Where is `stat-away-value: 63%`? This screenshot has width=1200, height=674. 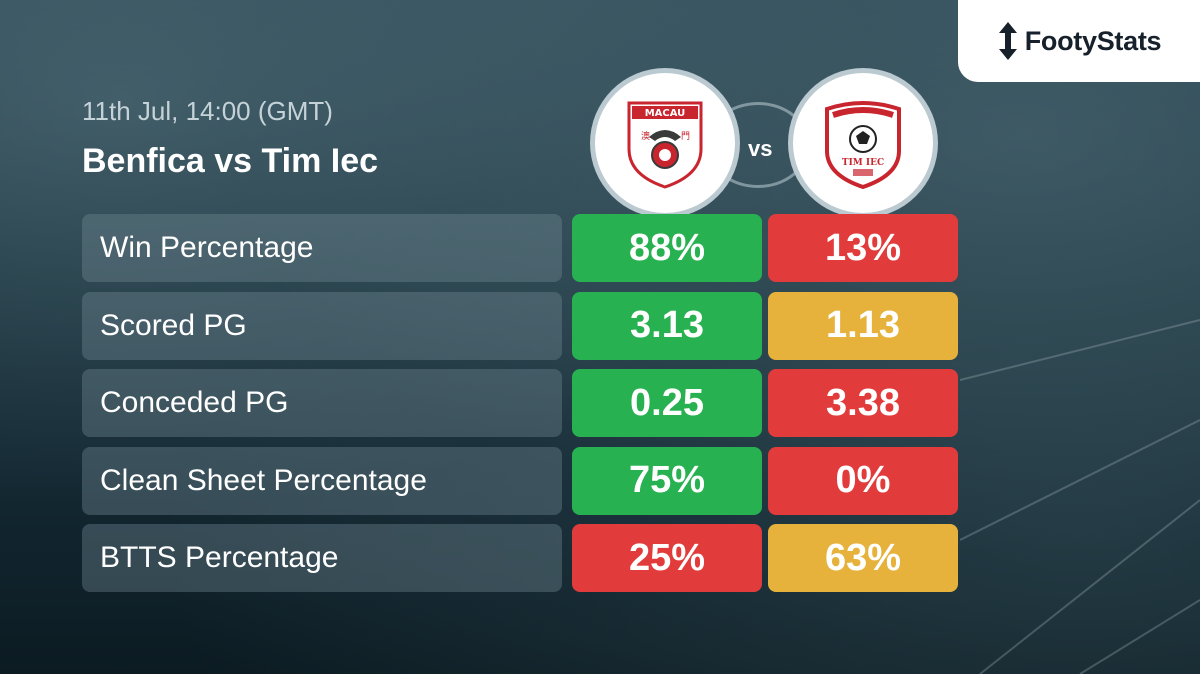 stat-away-value: 63% is located at coordinates (863, 558).